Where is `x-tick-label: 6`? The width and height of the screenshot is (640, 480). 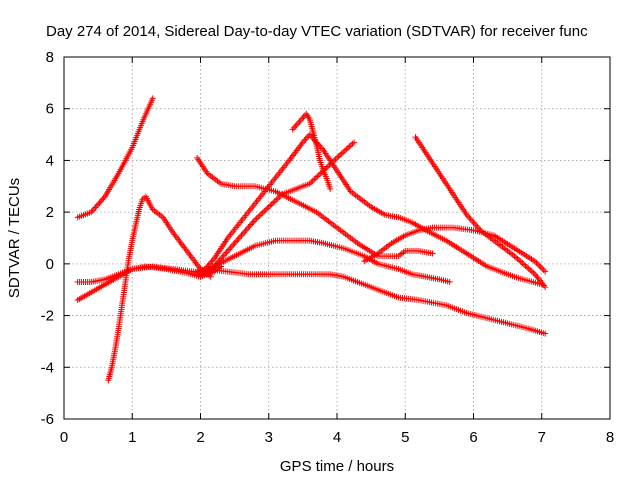 x-tick-label: 6 is located at coordinates (473, 437).